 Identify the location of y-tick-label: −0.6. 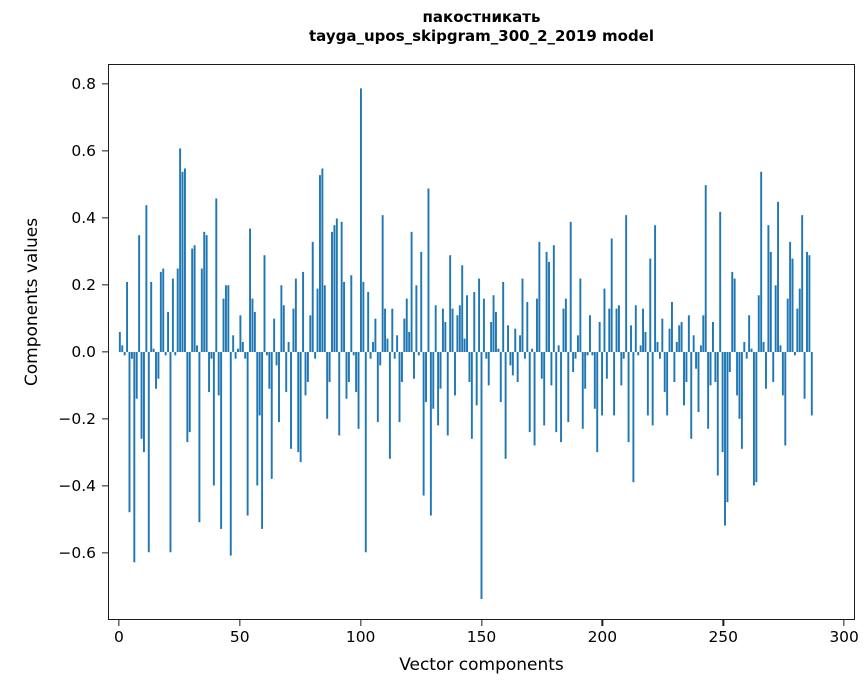
(77, 553).